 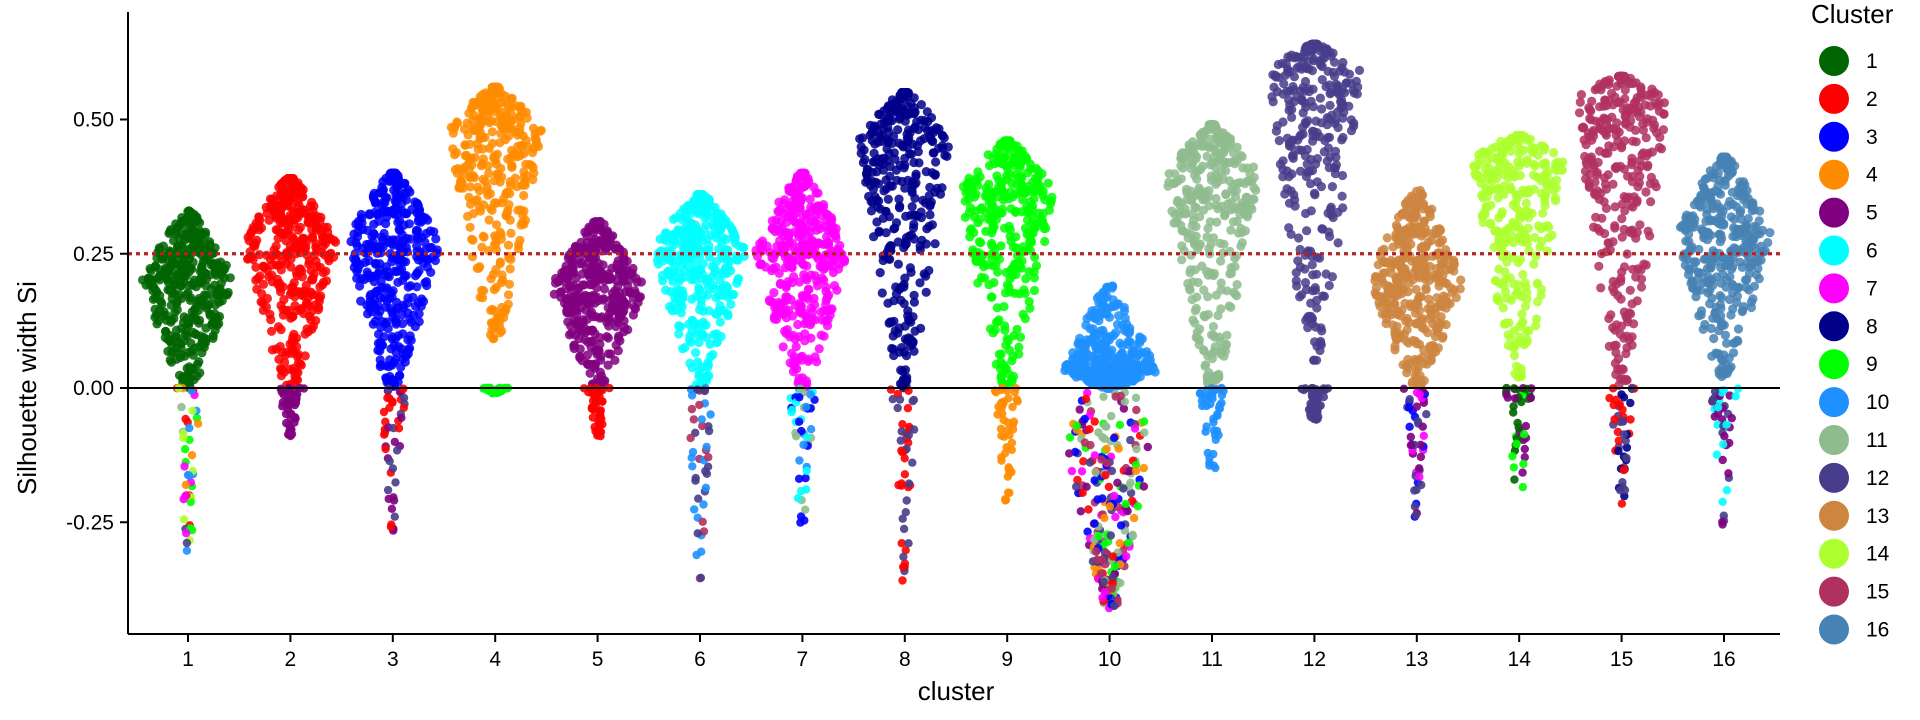 I want to click on point-cluster-1-negative, so click(x=189, y=475).